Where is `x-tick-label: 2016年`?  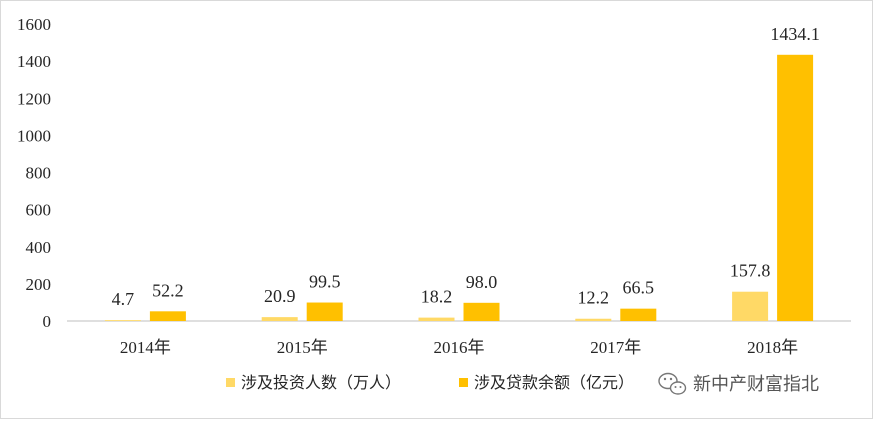
x-tick-label: 2016年 is located at coordinates (459, 347).